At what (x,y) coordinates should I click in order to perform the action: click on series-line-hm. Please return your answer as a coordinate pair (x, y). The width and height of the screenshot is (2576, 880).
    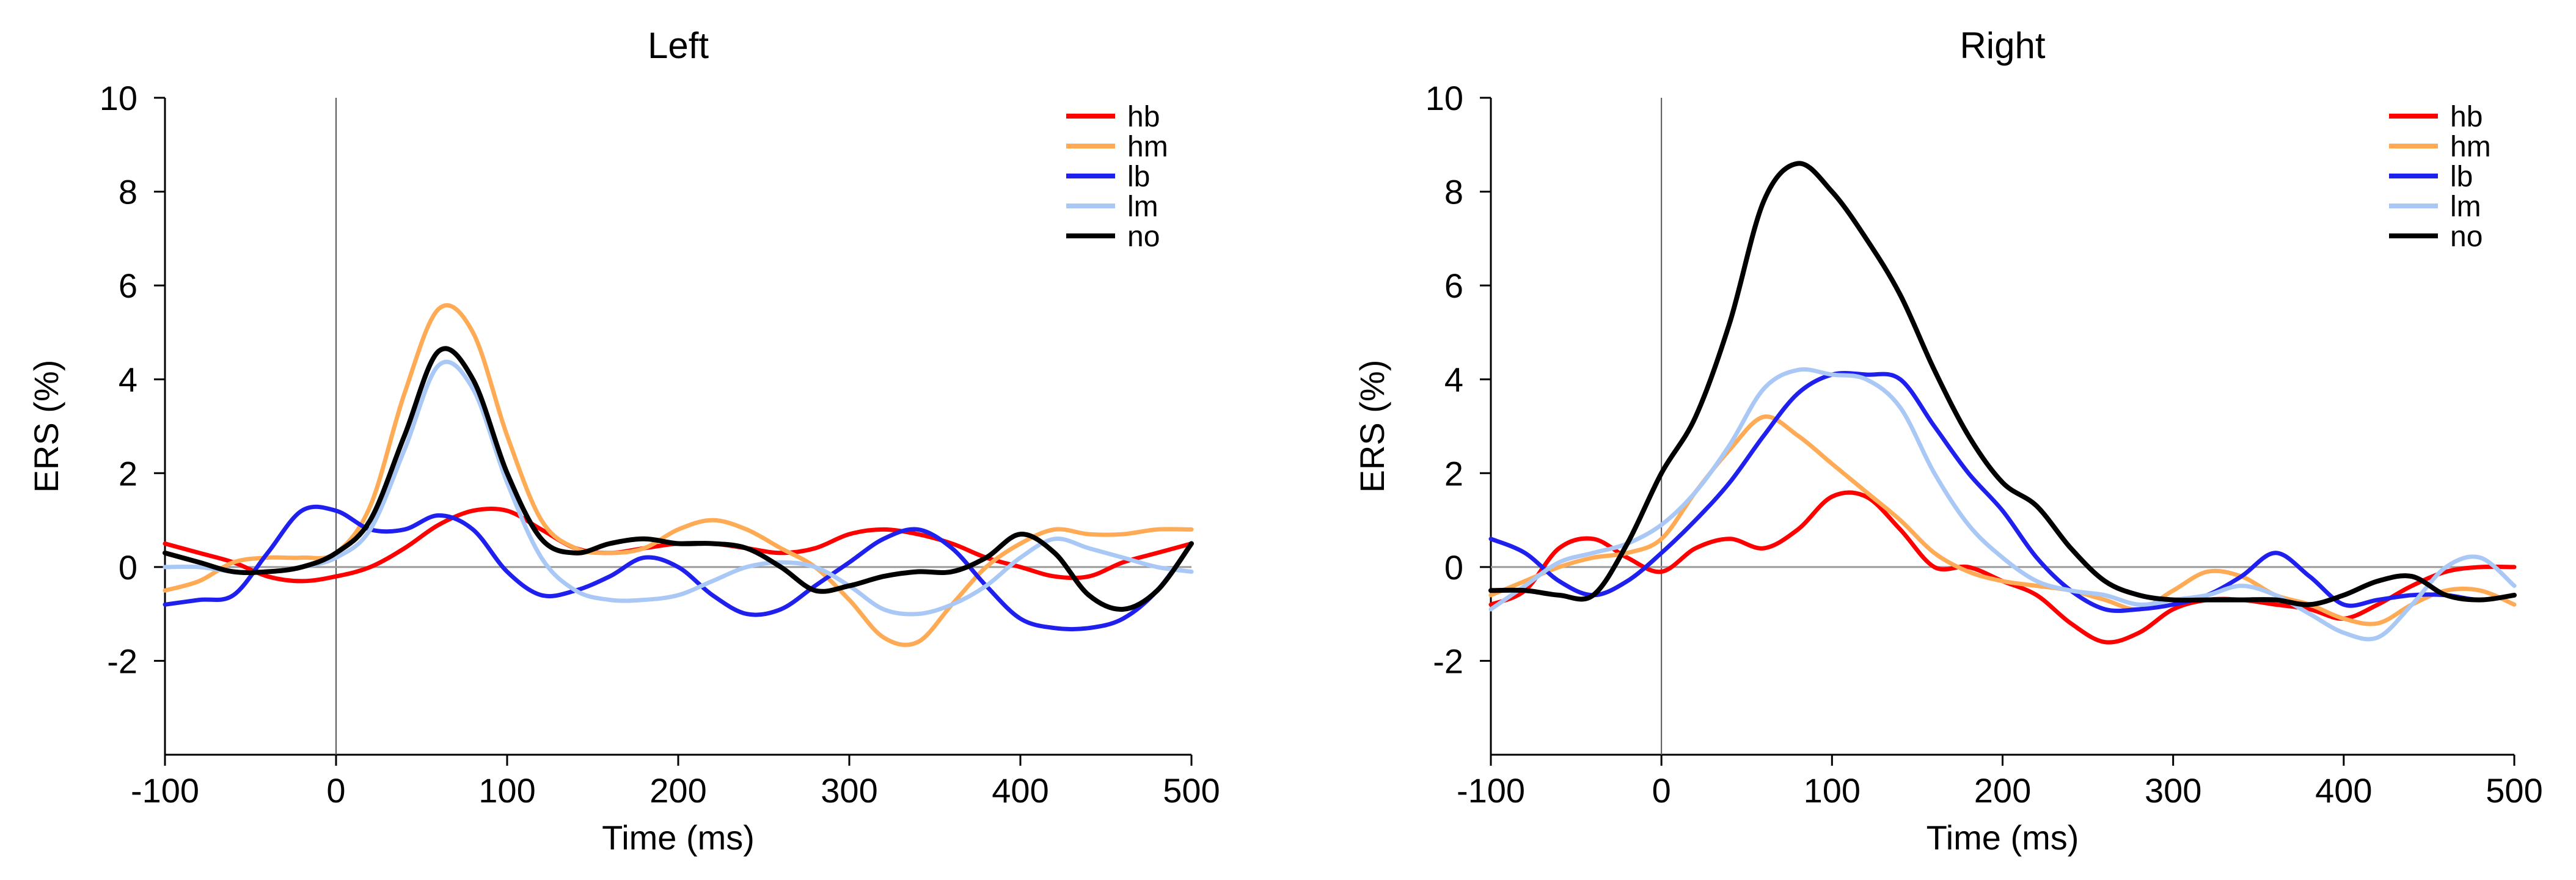
    Looking at the image, I should click on (2002, 520).